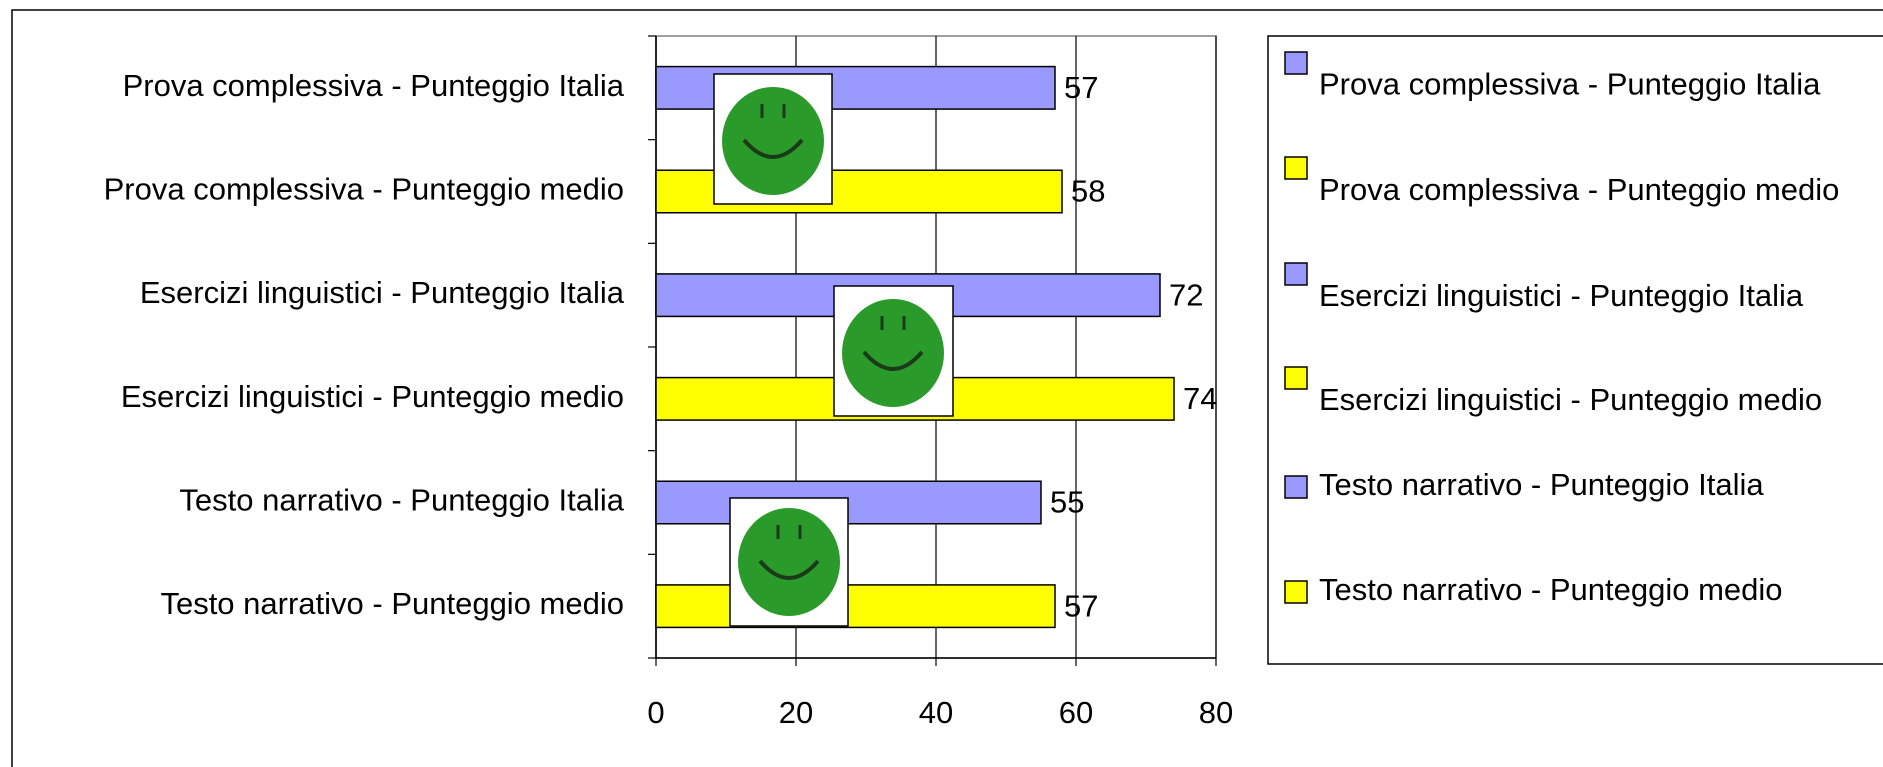 Image resolution: width=1883 pixels, height=767 pixels. Describe the element at coordinates (1067, 502) in the screenshot. I see `data-label: 55` at that location.